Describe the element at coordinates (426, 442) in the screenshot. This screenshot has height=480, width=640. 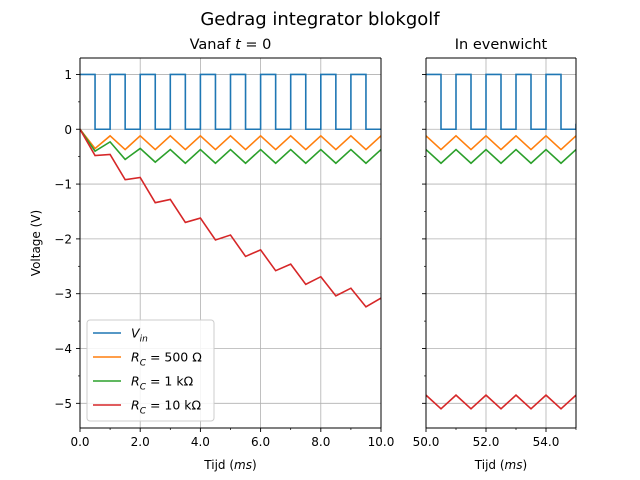
I see `x-tick-label: 50.0` at that location.